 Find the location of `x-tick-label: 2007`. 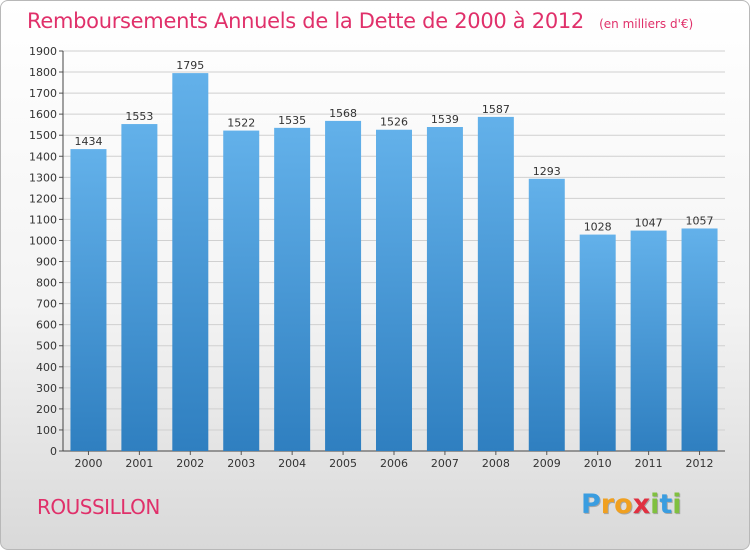

x-tick-label: 2007 is located at coordinates (445, 463).